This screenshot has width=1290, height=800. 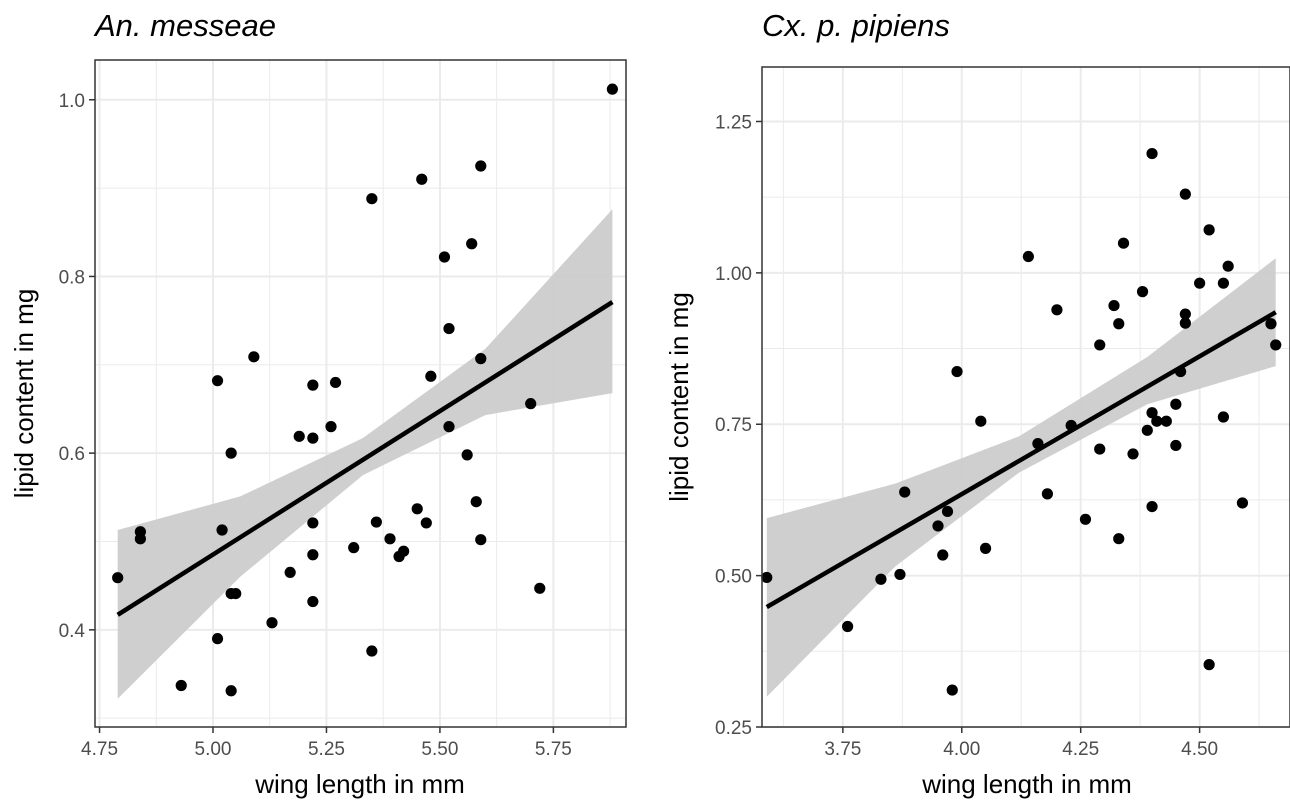 I want to click on x-tick-label: 5.25, so click(x=326, y=749).